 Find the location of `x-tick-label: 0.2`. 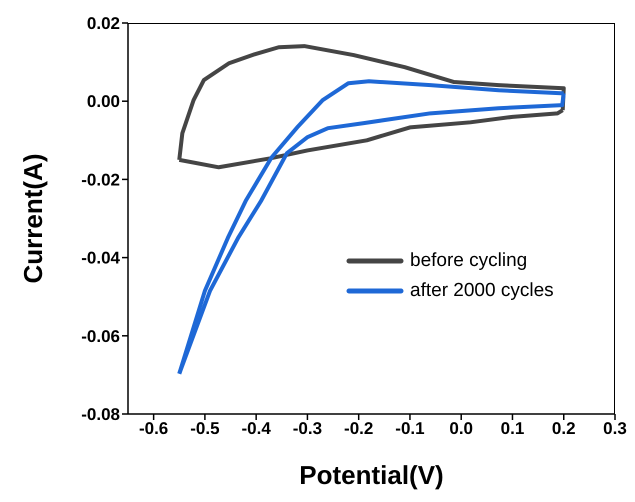

x-tick-label: 0.2 is located at coordinates (564, 428).